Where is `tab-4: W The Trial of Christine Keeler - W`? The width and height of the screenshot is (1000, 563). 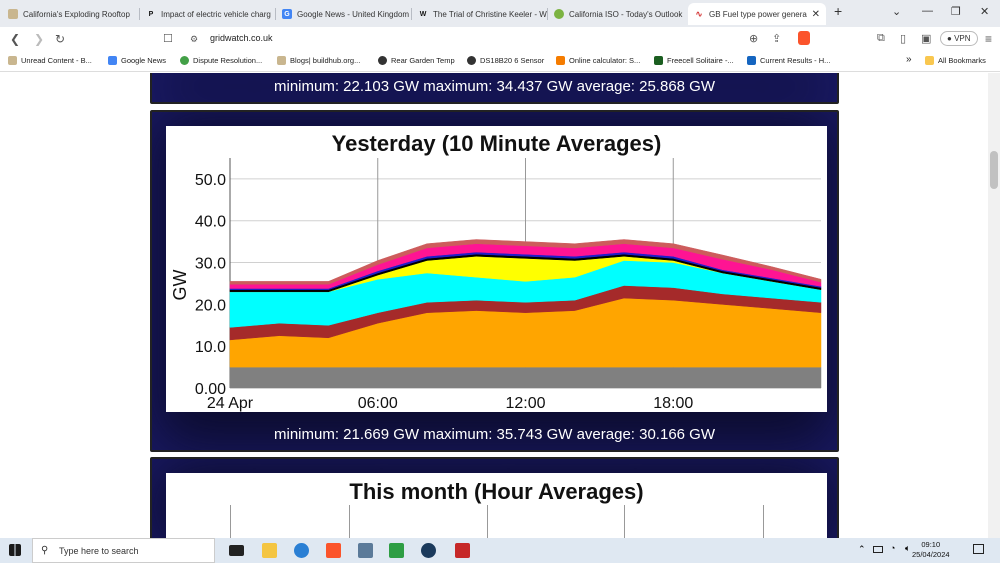 tab-4: W The Trial of Christine Keeler - W is located at coordinates (480, 14).